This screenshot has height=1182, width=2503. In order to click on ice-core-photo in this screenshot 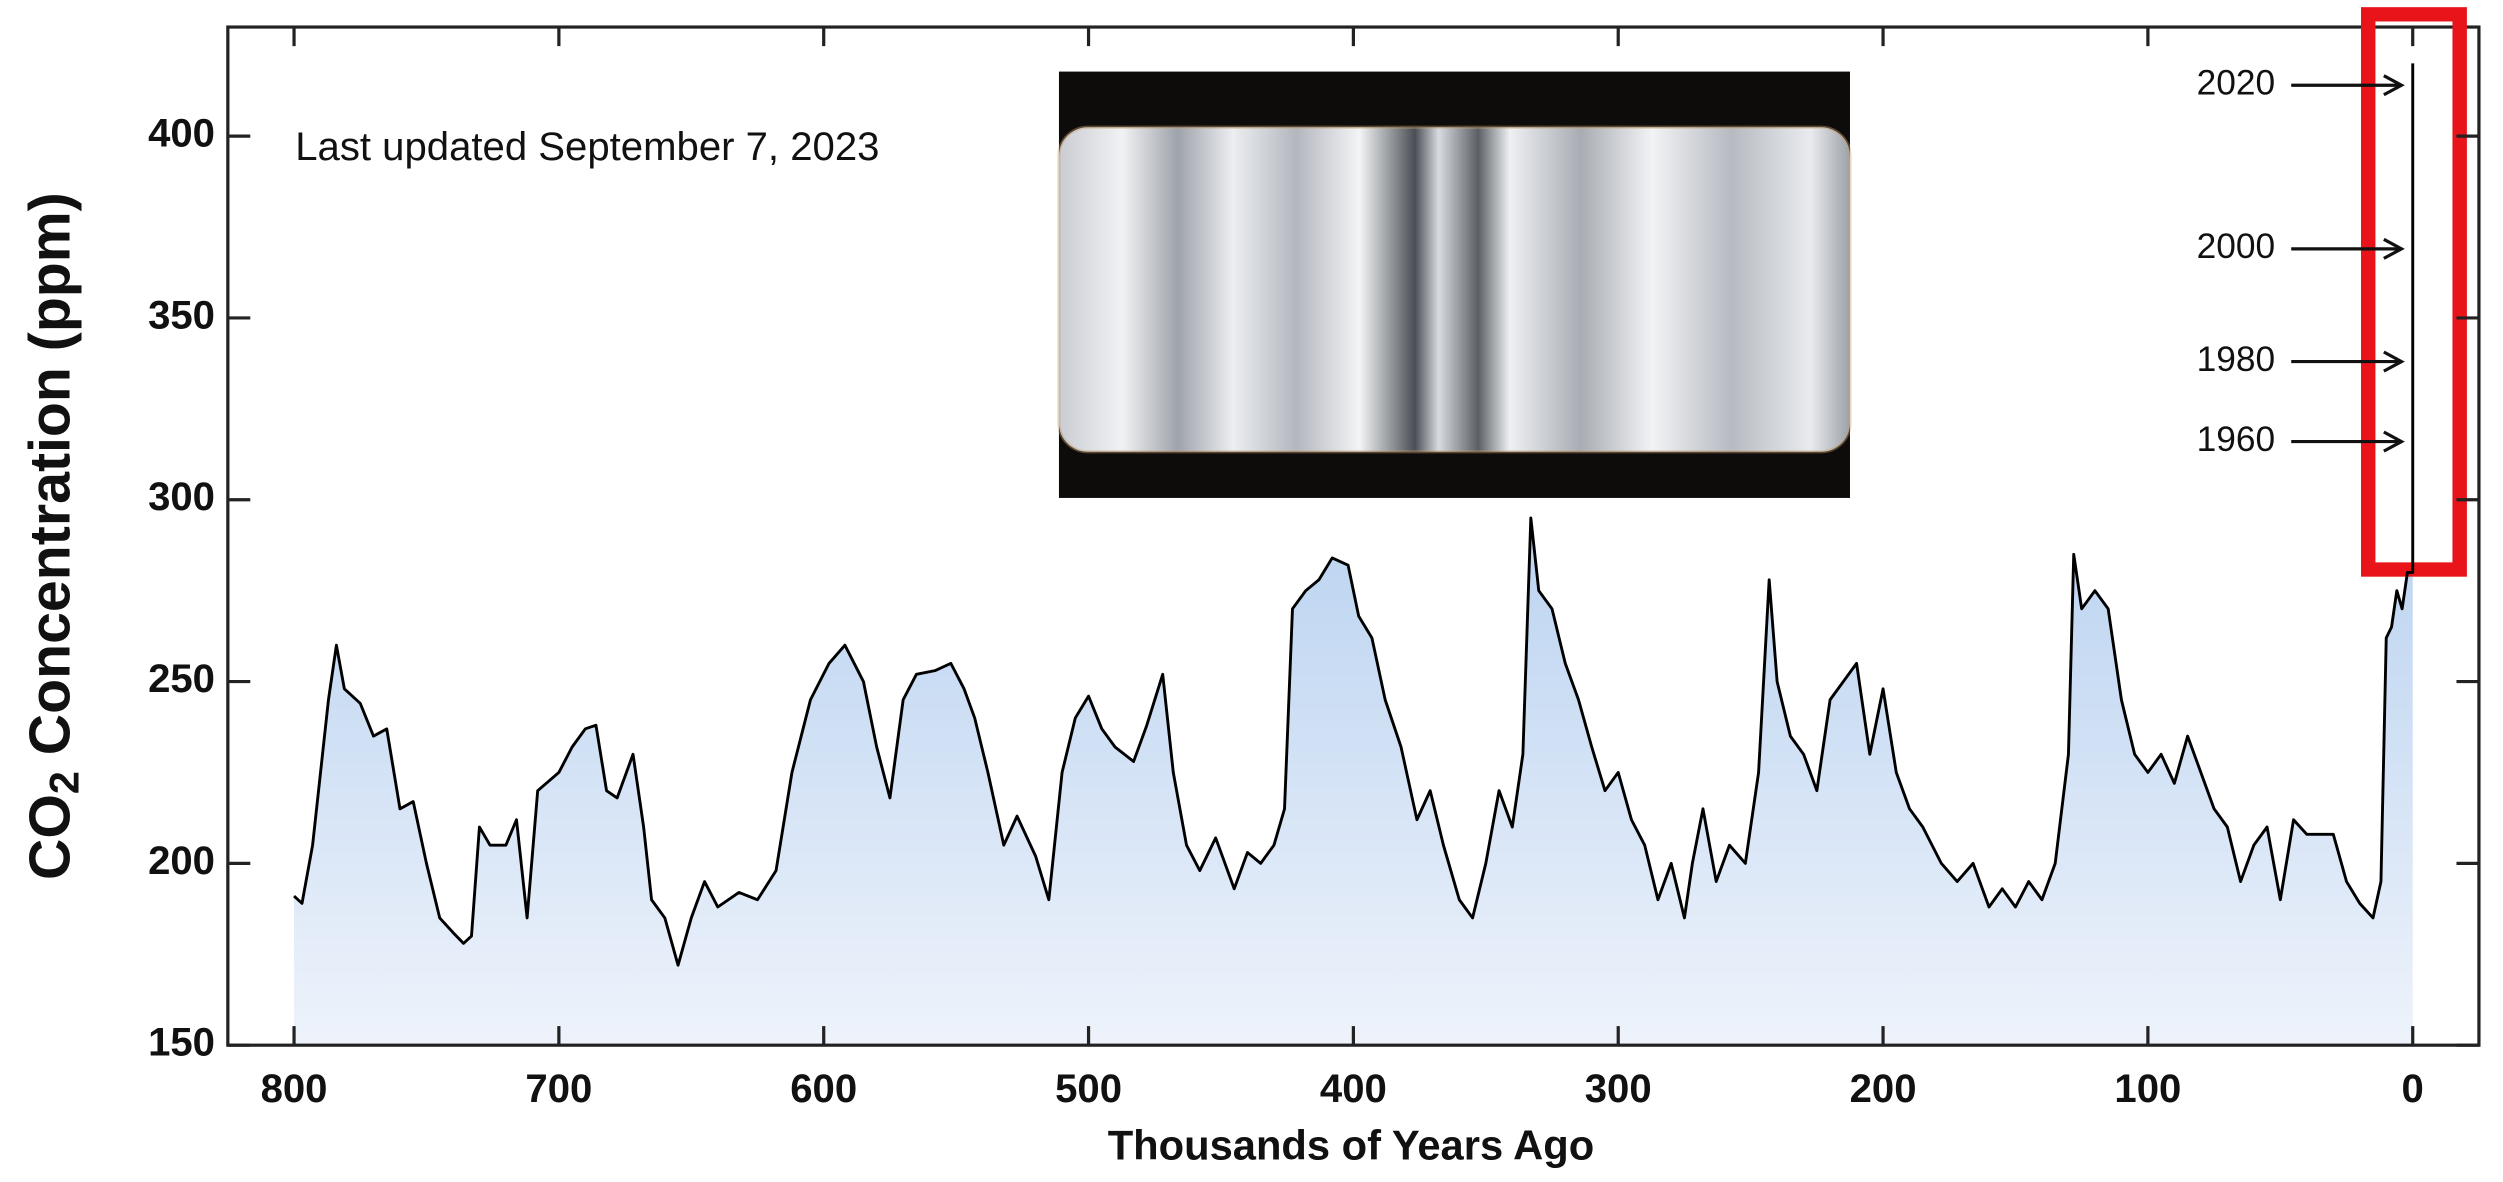, I will do `click(1454, 284)`.